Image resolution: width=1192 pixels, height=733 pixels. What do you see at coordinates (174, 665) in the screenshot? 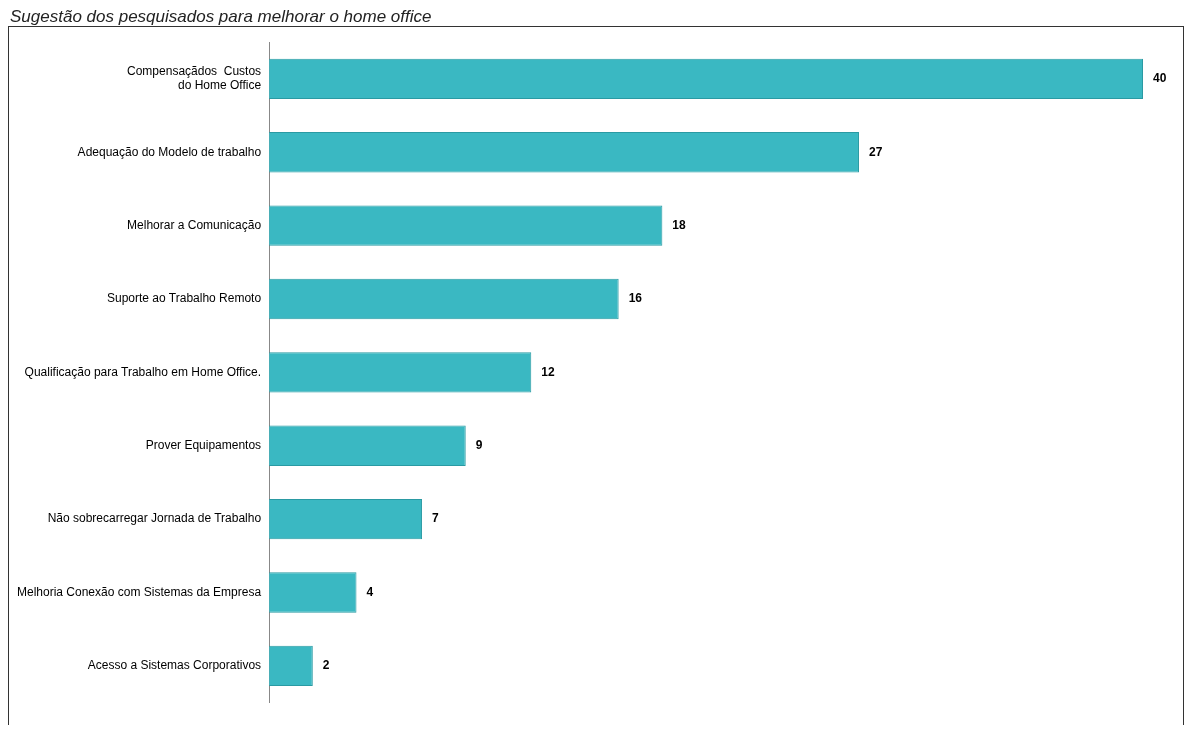
I see `y-tick-label: Acesso a Sistemas Corporativos` at bounding box center [174, 665].